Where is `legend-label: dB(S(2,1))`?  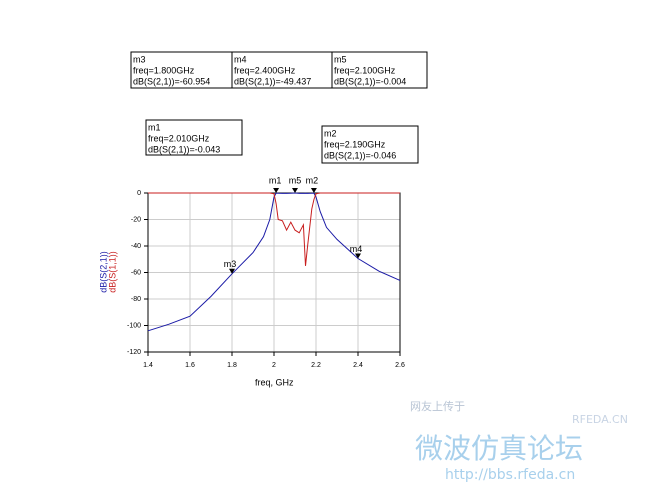
legend-label: dB(S(2,1)) is located at coordinates (103, 272).